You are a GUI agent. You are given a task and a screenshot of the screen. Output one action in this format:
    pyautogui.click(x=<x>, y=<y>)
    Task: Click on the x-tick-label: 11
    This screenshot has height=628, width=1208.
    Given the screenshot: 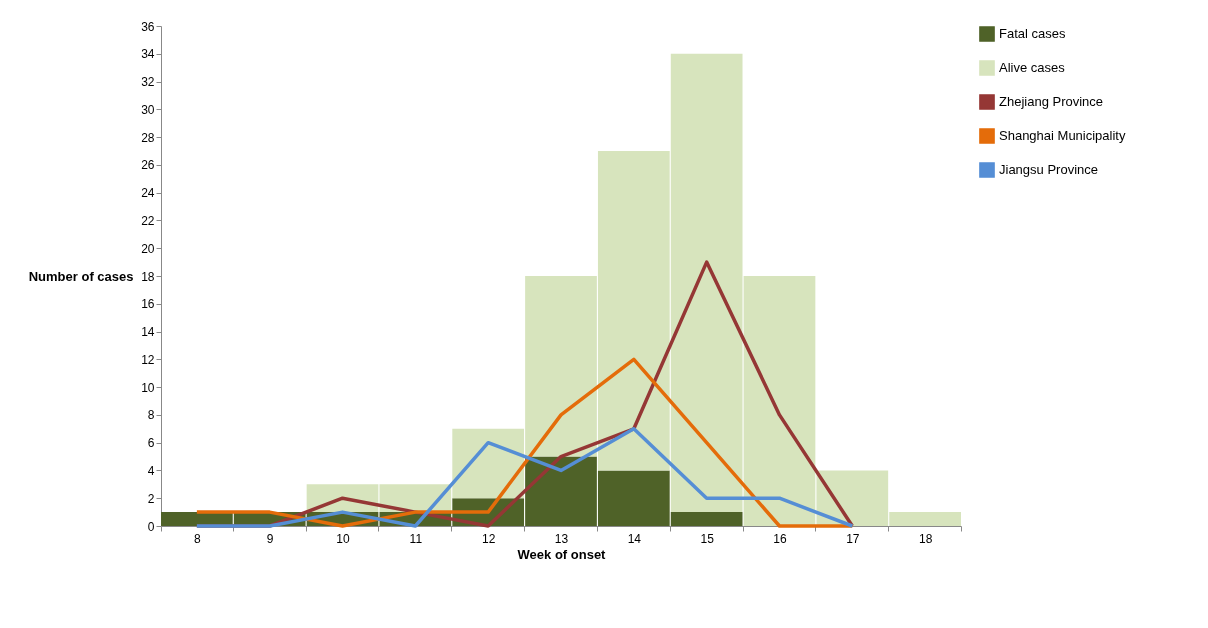 What is the action you would take?
    pyautogui.click(x=416, y=538)
    